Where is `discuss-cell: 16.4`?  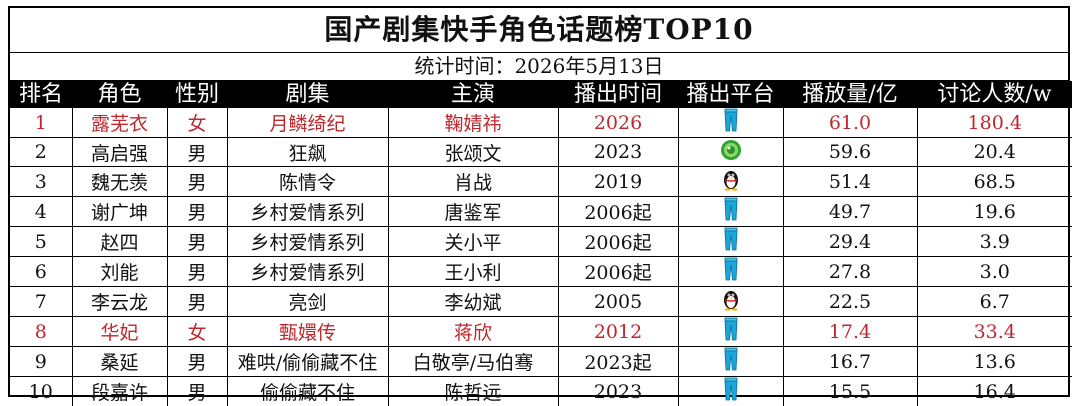 discuss-cell: 16.4 is located at coordinates (994, 391).